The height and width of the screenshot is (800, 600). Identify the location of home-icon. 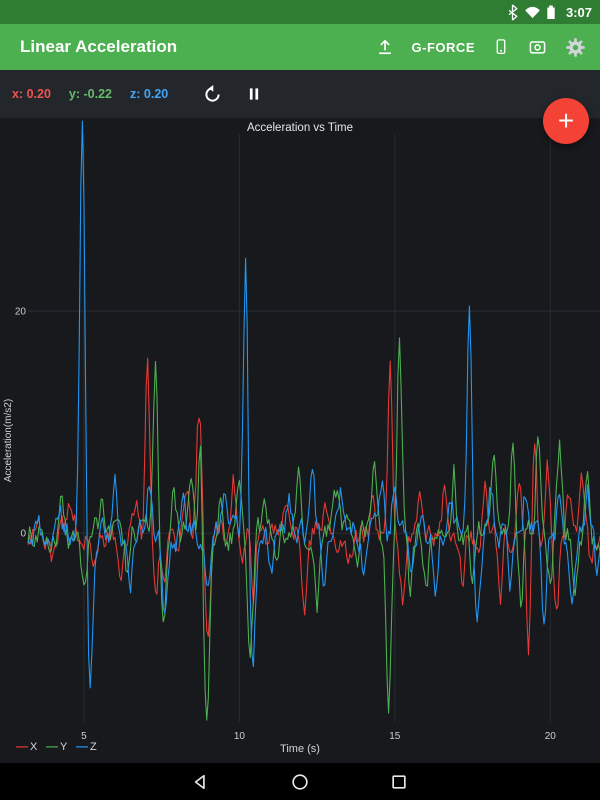
(300, 781).